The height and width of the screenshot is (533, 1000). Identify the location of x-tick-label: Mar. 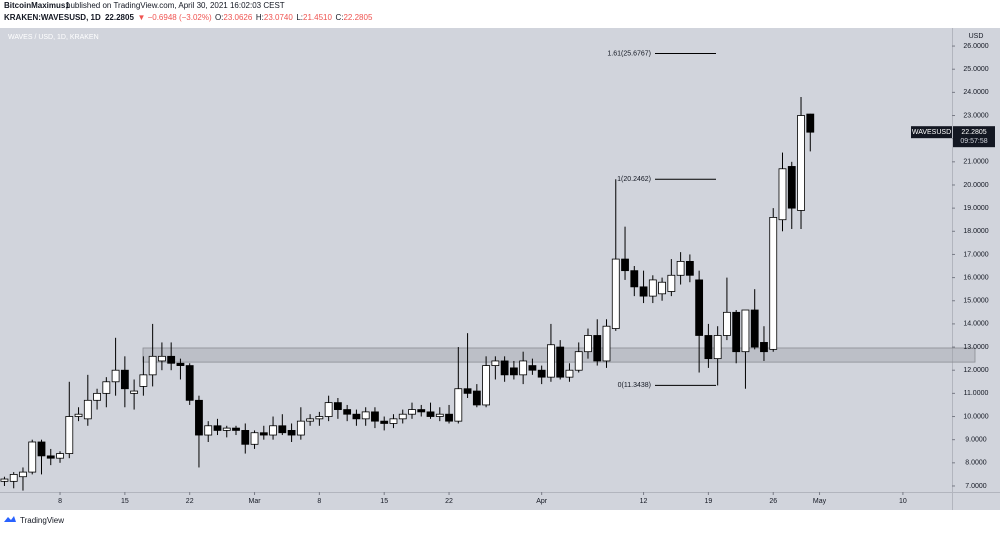
(255, 501).